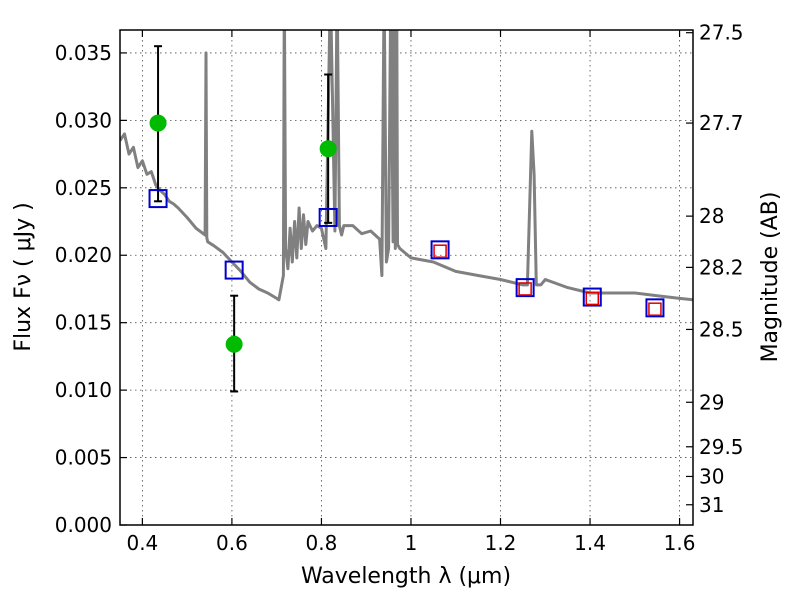  Describe the element at coordinates (711, 402) in the screenshot. I see `y2-tick-label: 29` at that location.